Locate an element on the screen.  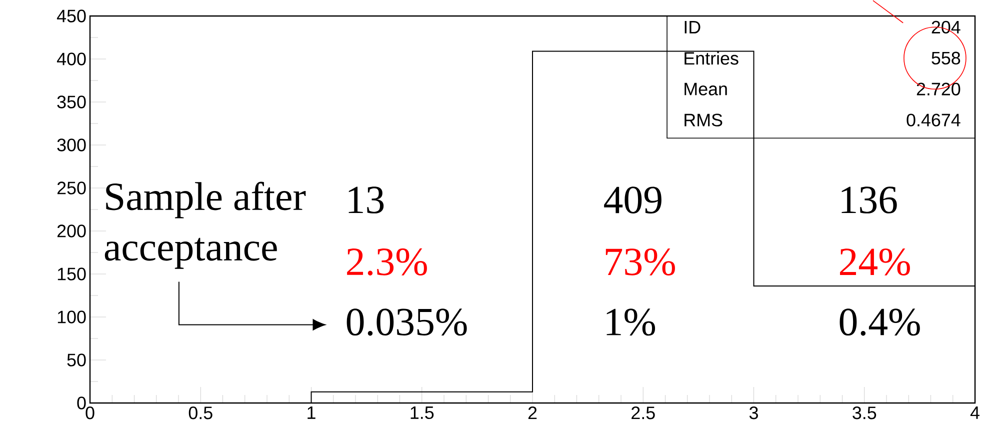
y-tick-label: 200 is located at coordinates (71, 231).